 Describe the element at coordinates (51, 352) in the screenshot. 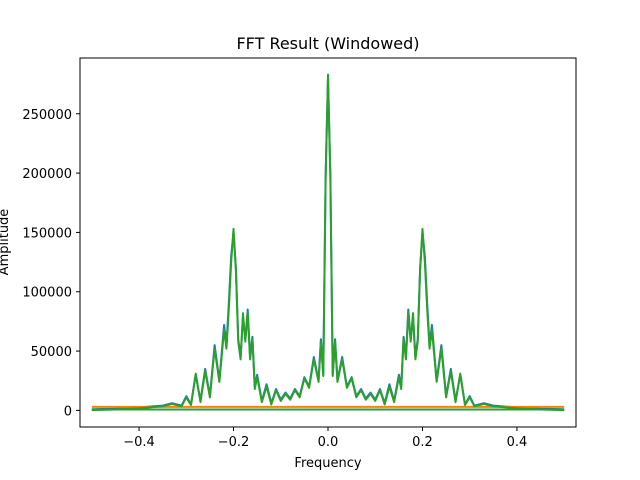

I see `y-tick-label: 50000` at that location.